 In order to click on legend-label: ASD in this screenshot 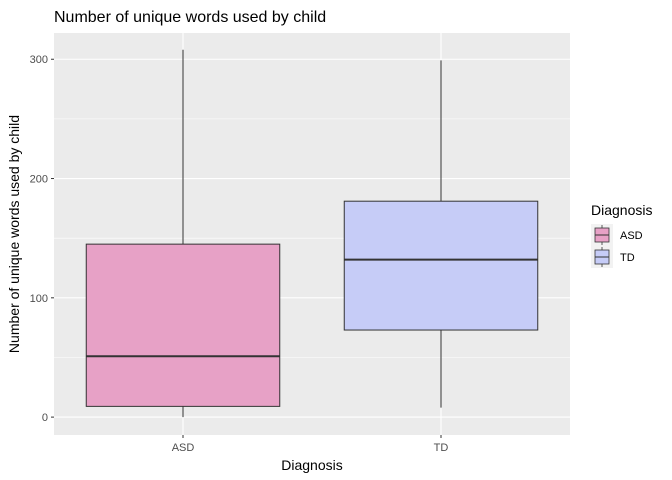, I will do `click(631, 236)`.